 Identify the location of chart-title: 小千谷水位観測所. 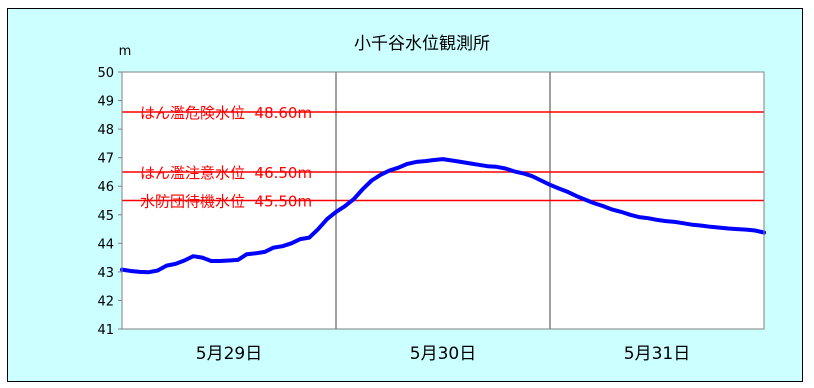
(422, 44).